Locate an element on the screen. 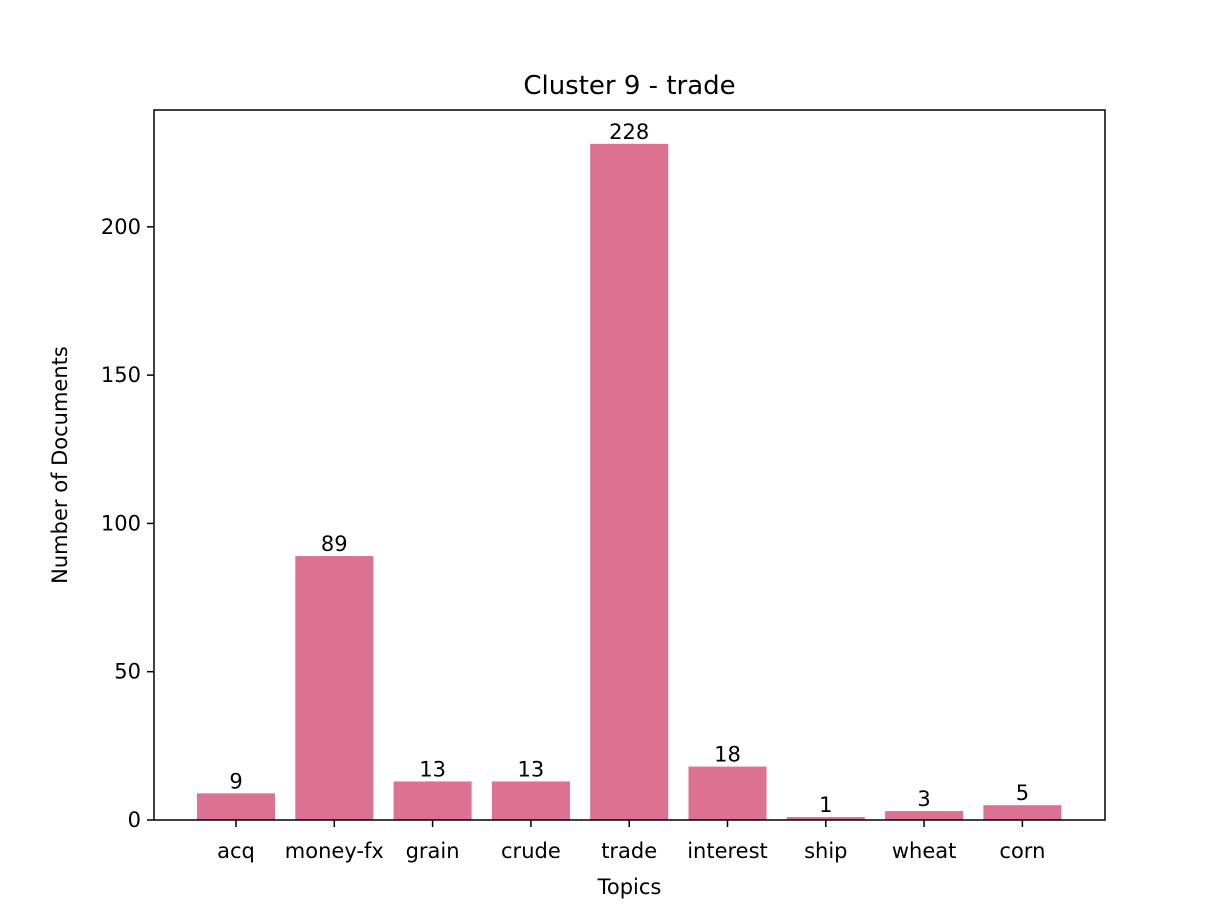 This screenshot has width=1228, height=921. bar-corn is located at coordinates (1022, 812).